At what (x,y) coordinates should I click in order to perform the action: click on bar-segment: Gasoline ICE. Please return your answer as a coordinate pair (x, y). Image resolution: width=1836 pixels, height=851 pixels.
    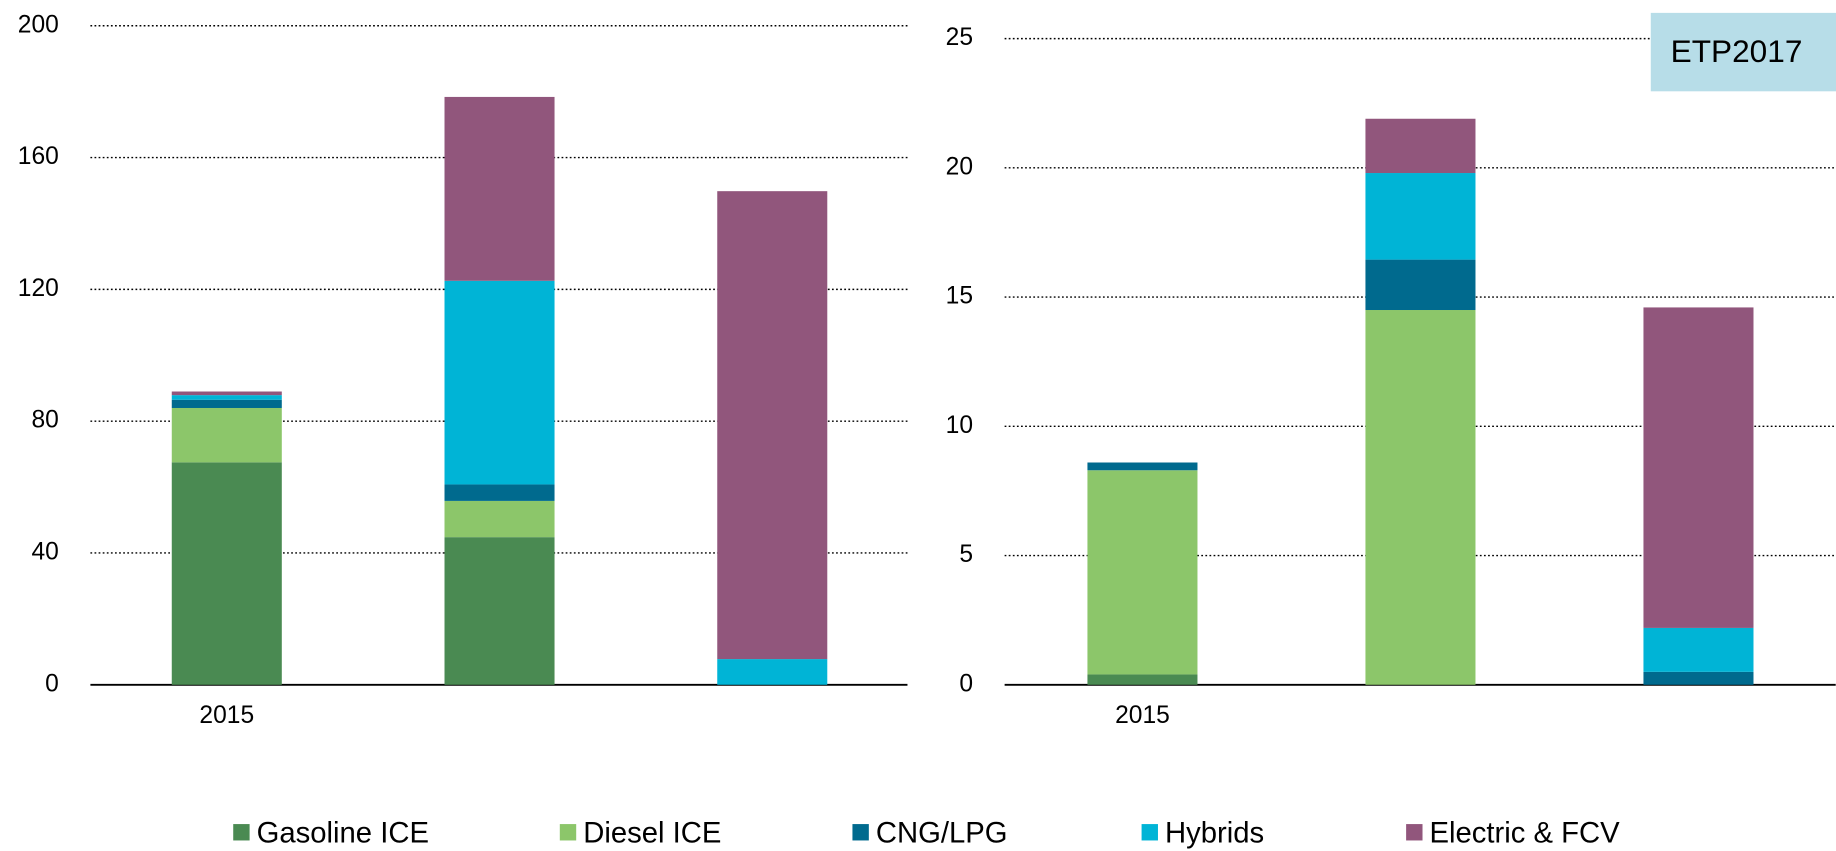
    Looking at the image, I should click on (1142, 679).